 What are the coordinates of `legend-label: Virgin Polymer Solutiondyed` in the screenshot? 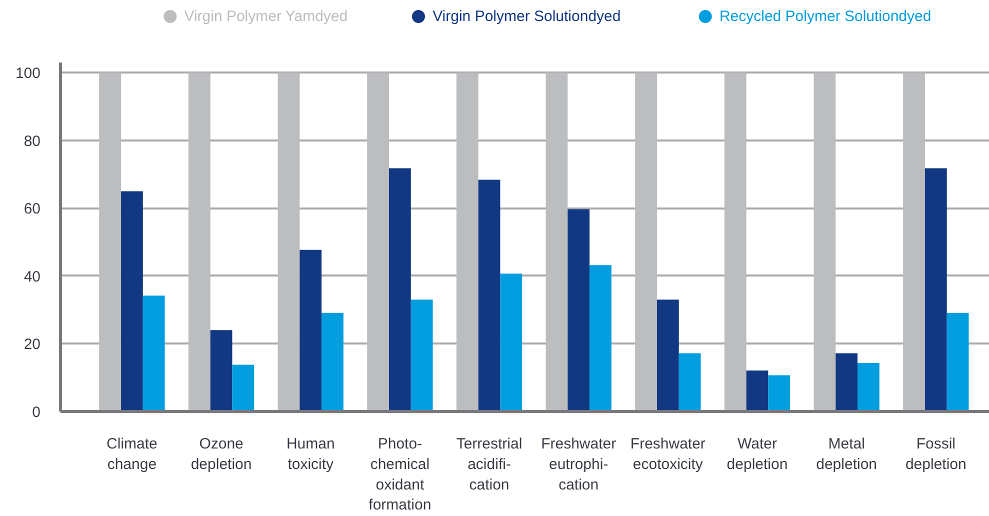 It's located at (526, 16).